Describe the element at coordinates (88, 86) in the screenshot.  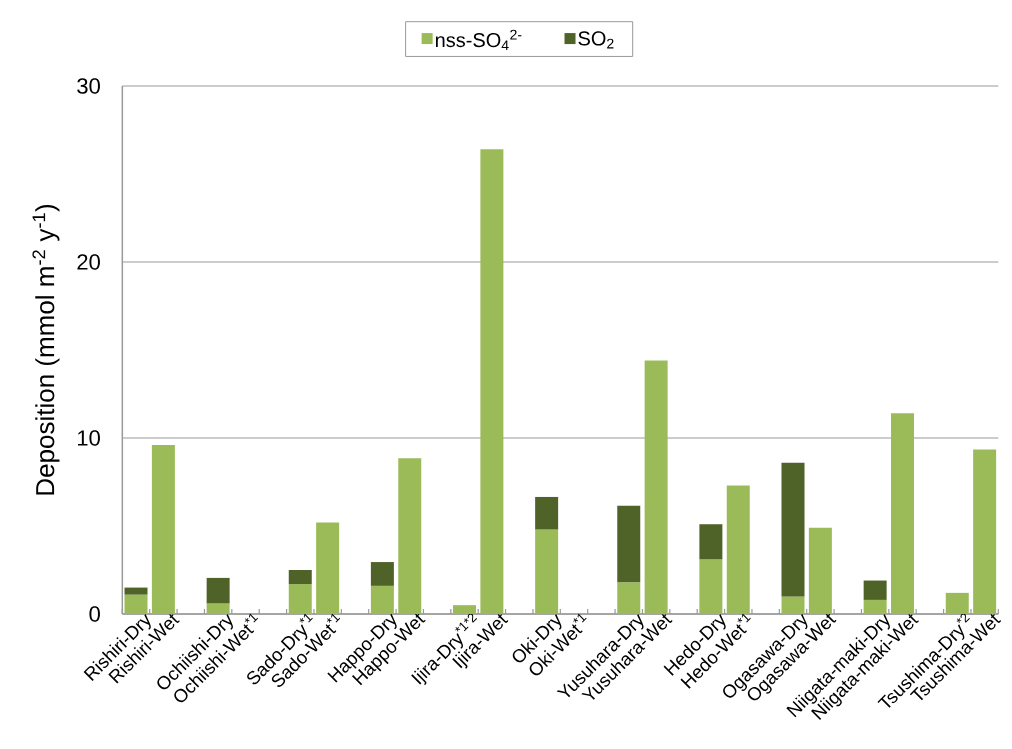
I see `y-tick-label: 30` at that location.